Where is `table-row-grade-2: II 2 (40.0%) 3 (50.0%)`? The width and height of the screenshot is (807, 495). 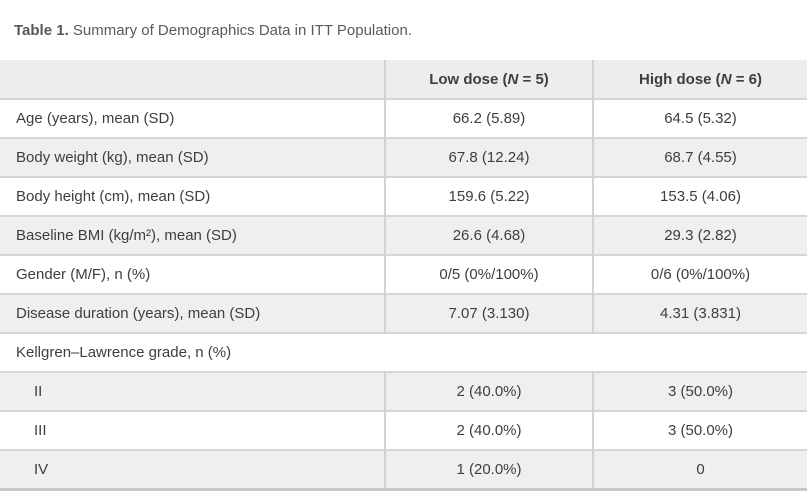
table-row-grade-2: II 2 (40.0%) 3 (50.0%) is located at coordinates (403, 391).